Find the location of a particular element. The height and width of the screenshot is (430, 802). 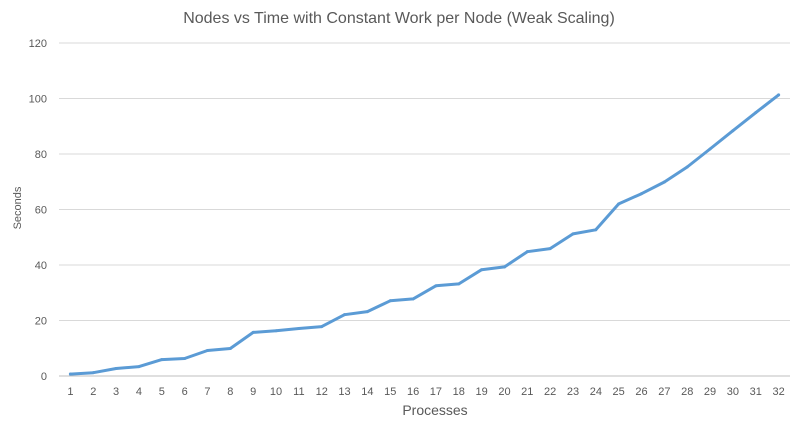

x-tick-label: 8 is located at coordinates (230, 392).